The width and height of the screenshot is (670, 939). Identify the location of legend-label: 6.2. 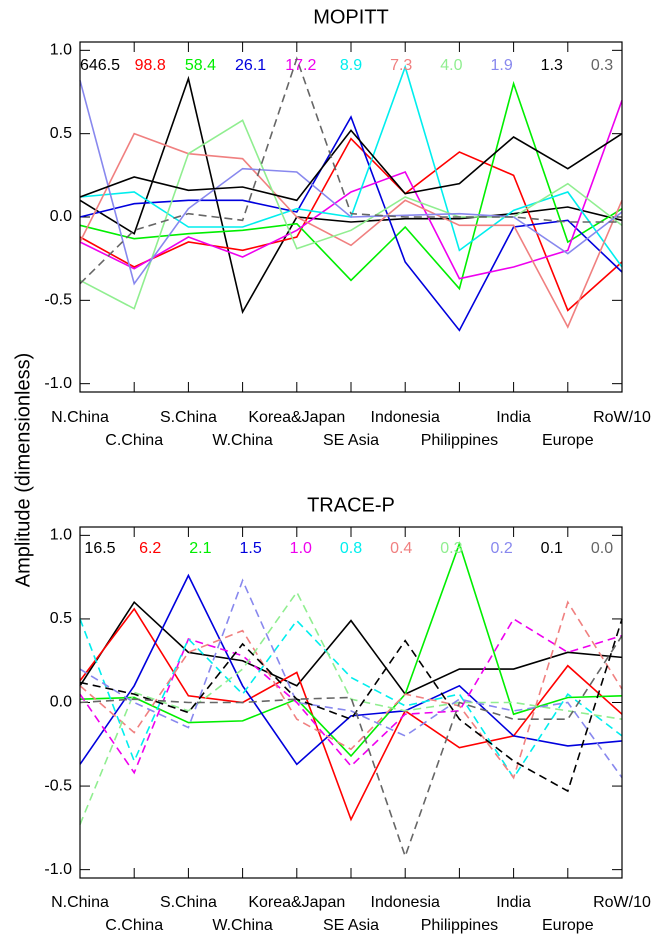
(150, 548).